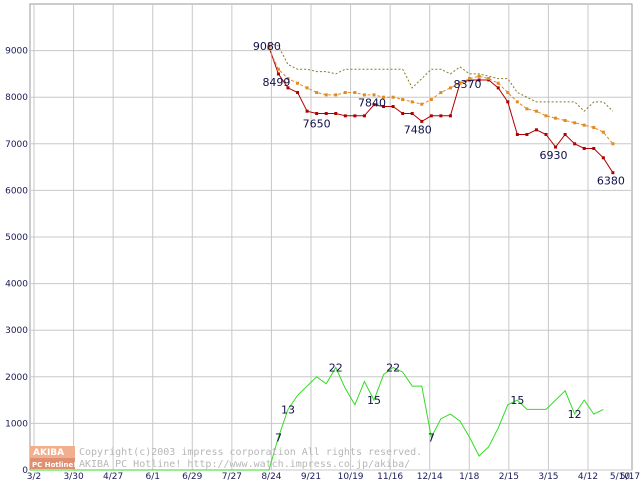 This screenshot has width=640, height=485. I want to click on x-tick-label: 11/16, so click(390, 476).